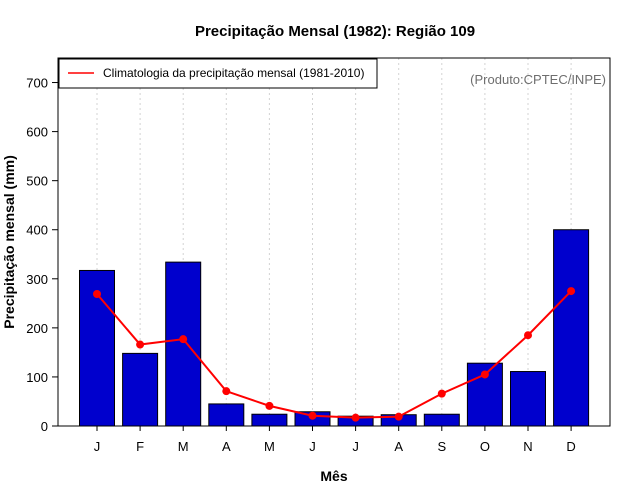  What do you see at coordinates (9, 242) in the screenshot?
I see `y-axis-label: Precipitação mensal (mm)` at bounding box center [9, 242].